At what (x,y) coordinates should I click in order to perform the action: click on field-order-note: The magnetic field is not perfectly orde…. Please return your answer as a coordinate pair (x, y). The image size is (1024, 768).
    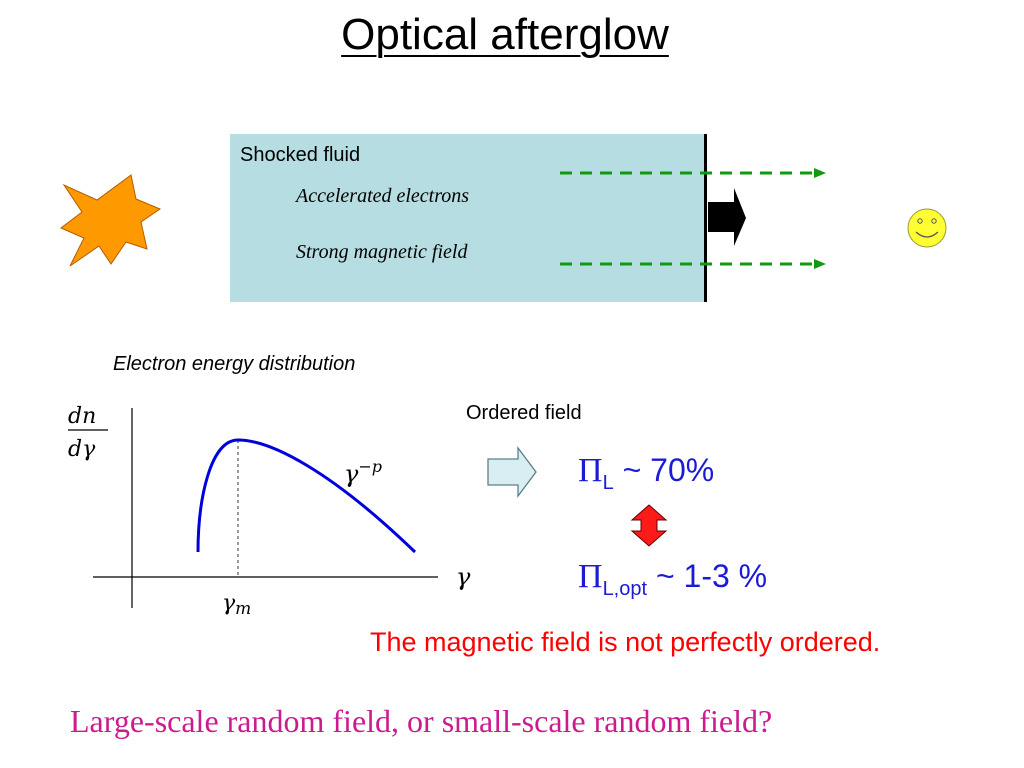
    Looking at the image, I should click on (625, 642).